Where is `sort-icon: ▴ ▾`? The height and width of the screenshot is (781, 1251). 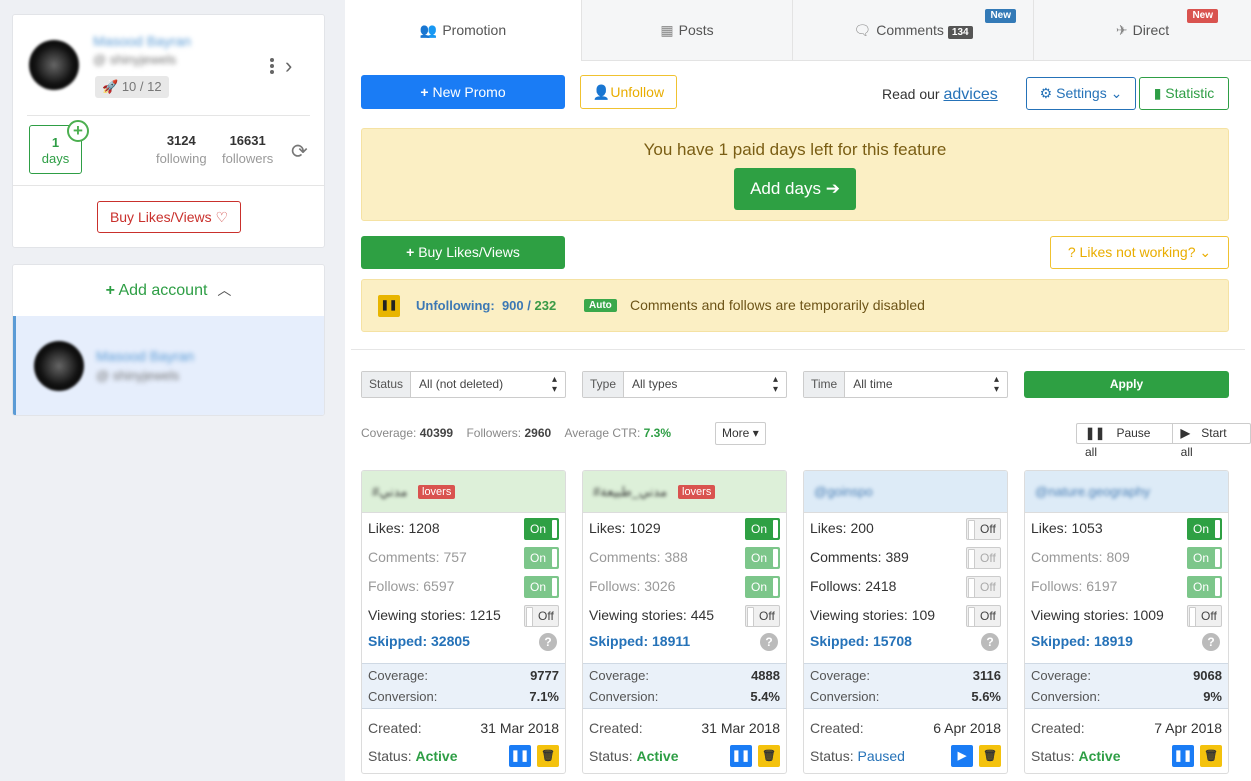 sort-icon: ▴ ▾ is located at coordinates (996, 384).